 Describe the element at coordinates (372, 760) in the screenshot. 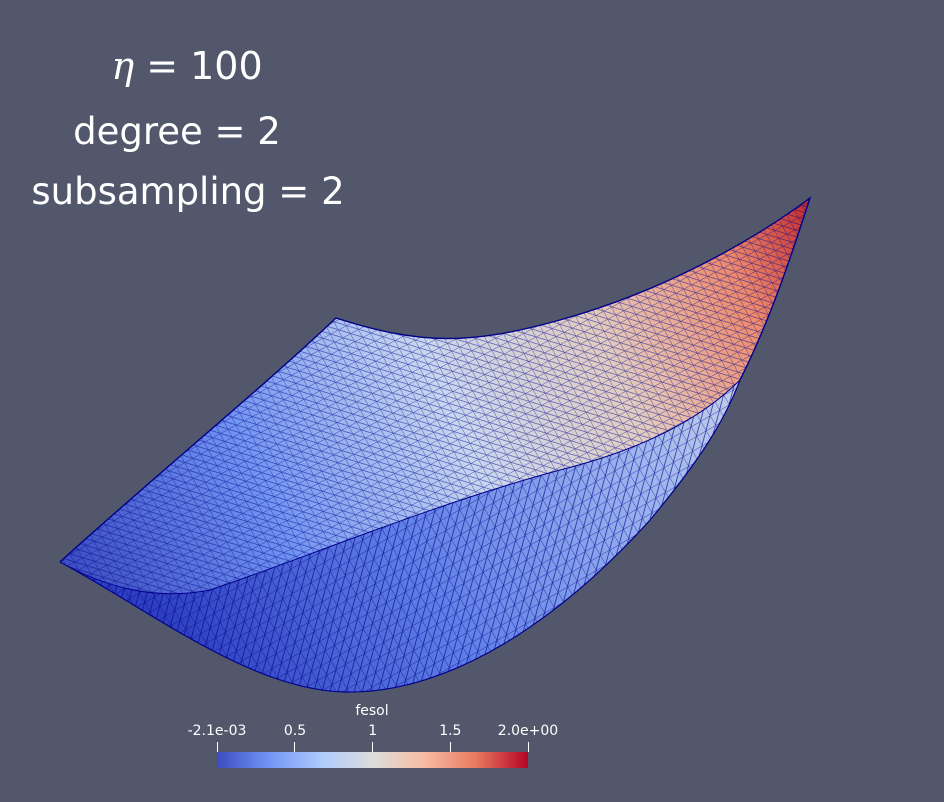

I see `colorbar-gradient` at that location.